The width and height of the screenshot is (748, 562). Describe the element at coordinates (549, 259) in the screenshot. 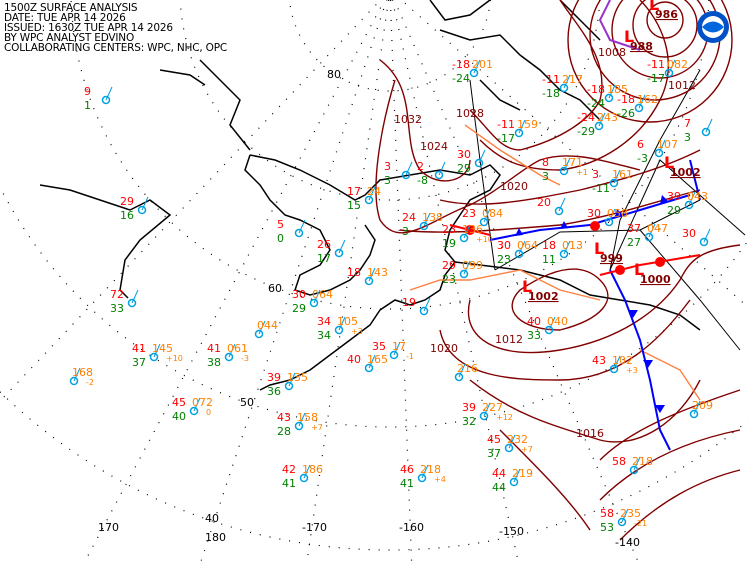

I see `station-dewpoint: 11` at that location.